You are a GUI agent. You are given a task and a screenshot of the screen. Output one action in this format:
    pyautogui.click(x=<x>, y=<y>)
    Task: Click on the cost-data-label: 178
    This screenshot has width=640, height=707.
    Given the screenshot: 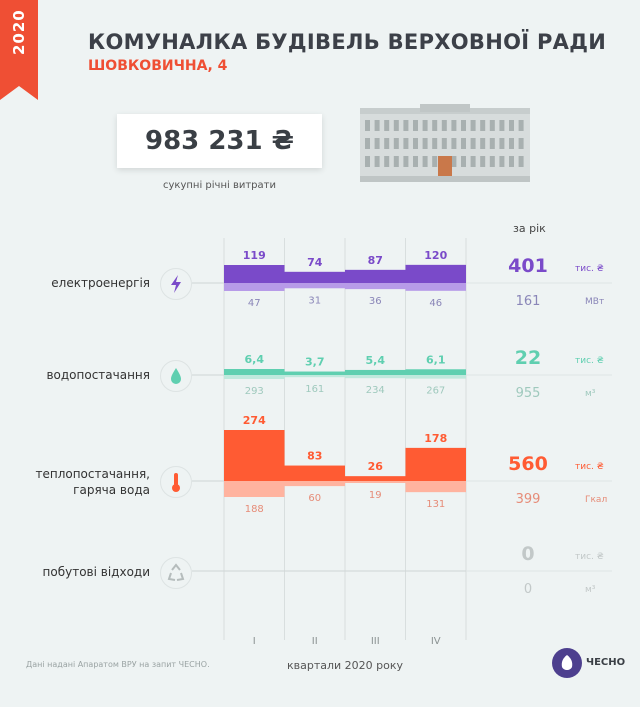 What is the action you would take?
    pyautogui.click(x=435, y=438)
    